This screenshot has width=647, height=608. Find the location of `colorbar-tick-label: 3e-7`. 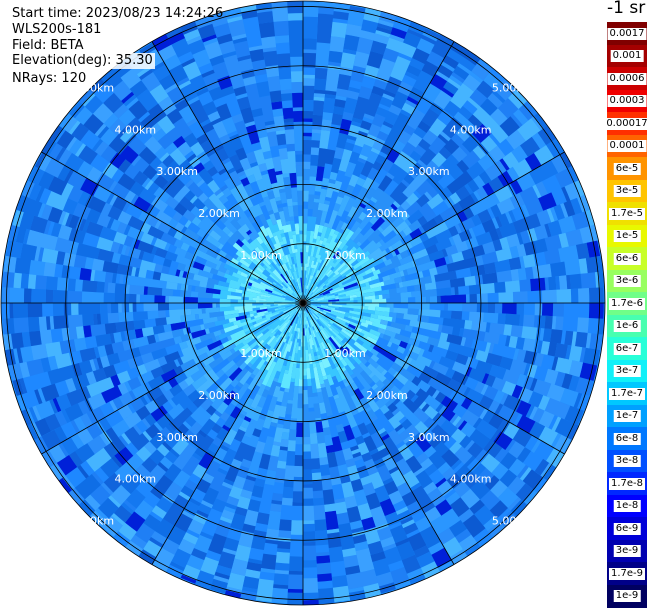

colorbar-tick-label: 3e-7 is located at coordinates (627, 371).